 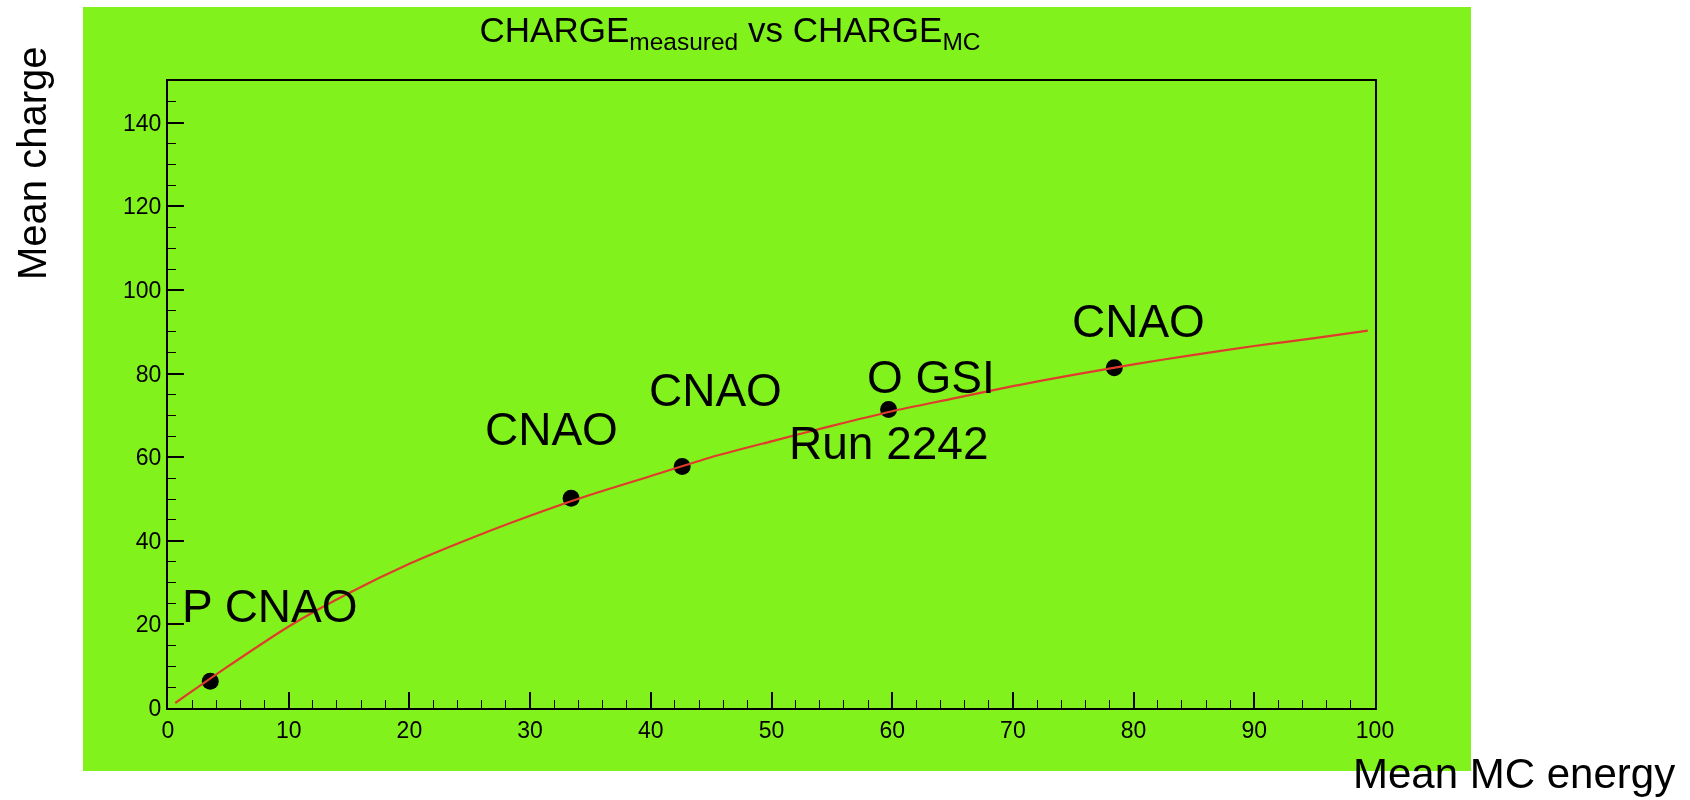 I want to click on x-tick-label: 60, so click(x=892, y=729).